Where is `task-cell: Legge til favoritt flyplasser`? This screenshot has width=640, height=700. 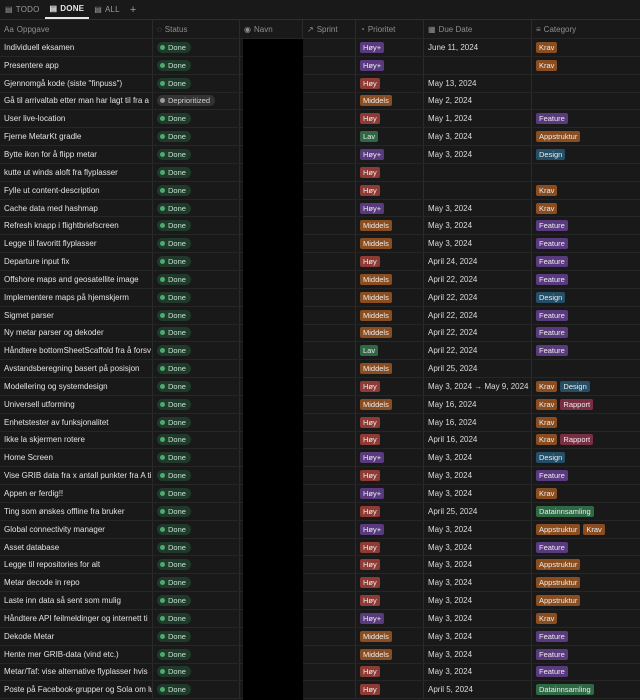
task-cell: Legge til favoritt flyplasser is located at coordinates (76, 244).